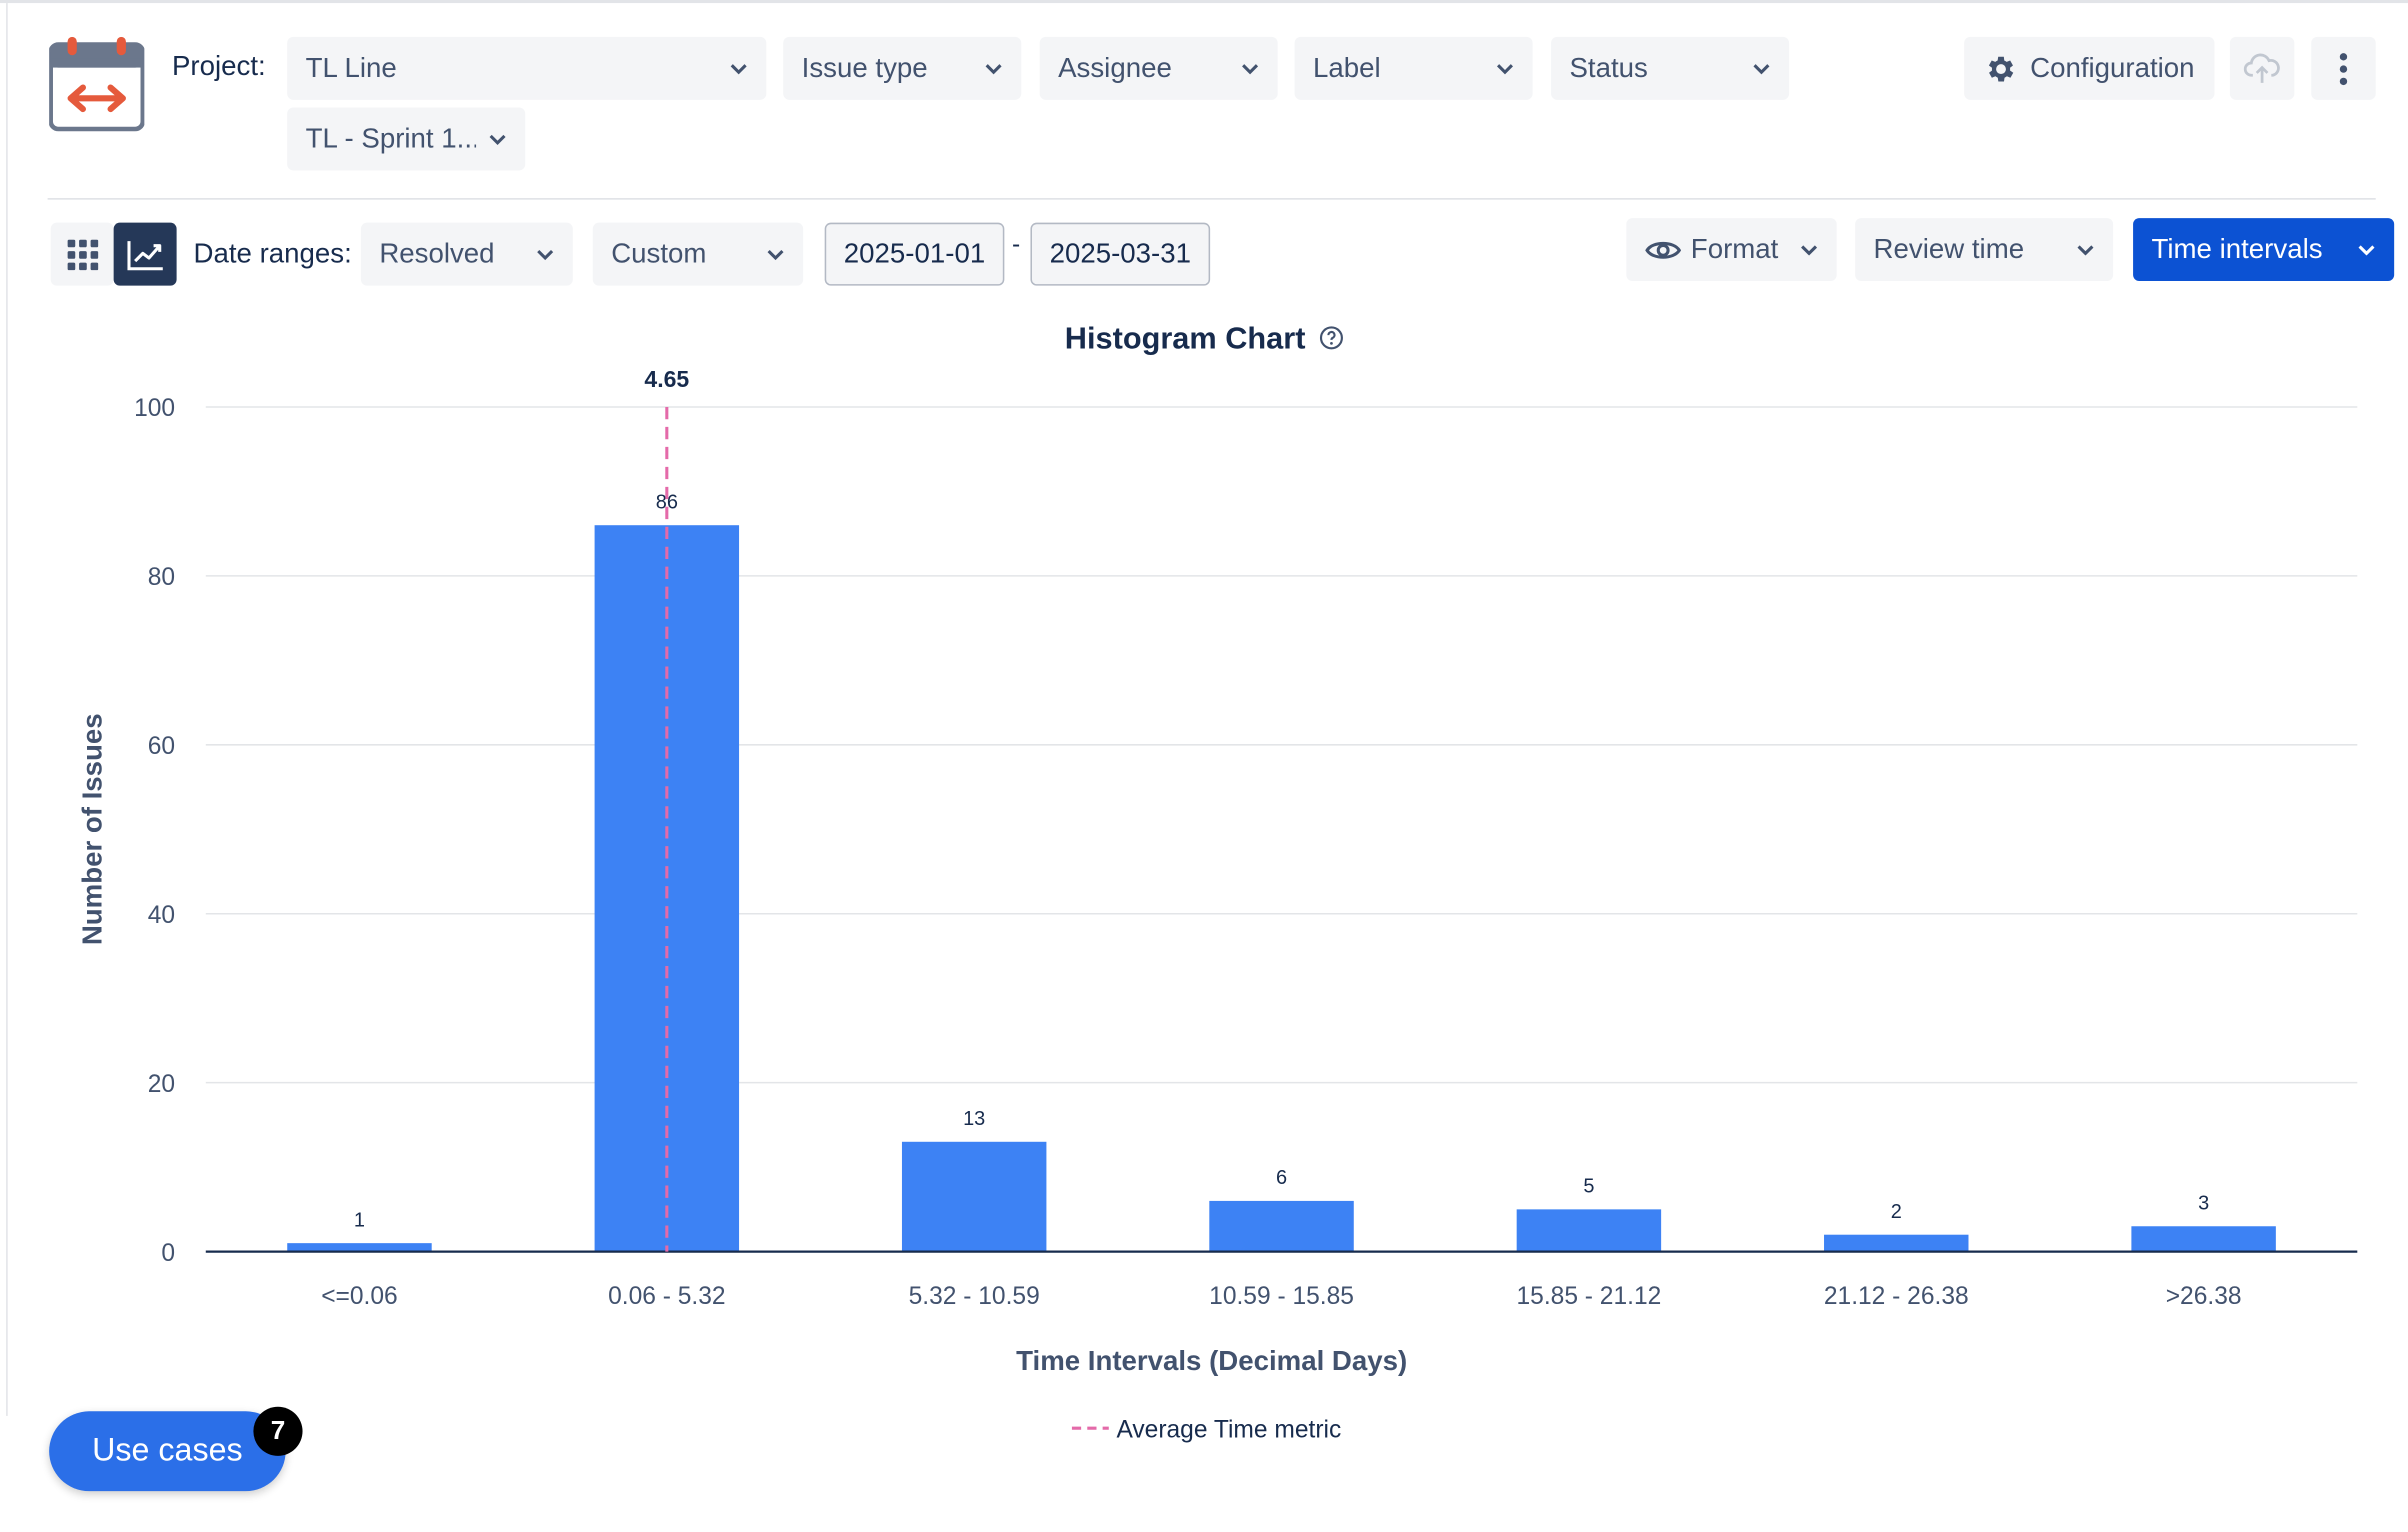 The height and width of the screenshot is (1532, 2408). Describe the element at coordinates (1211, 199) in the screenshot. I see `header-separator` at that location.